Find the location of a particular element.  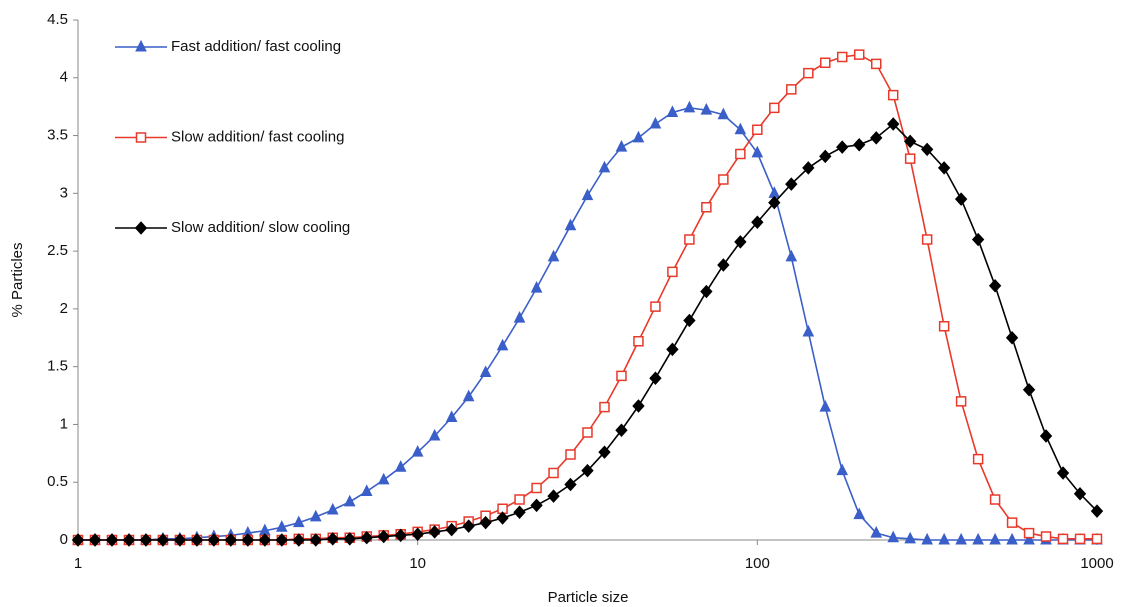

legend-marker is located at coordinates (141, 45).